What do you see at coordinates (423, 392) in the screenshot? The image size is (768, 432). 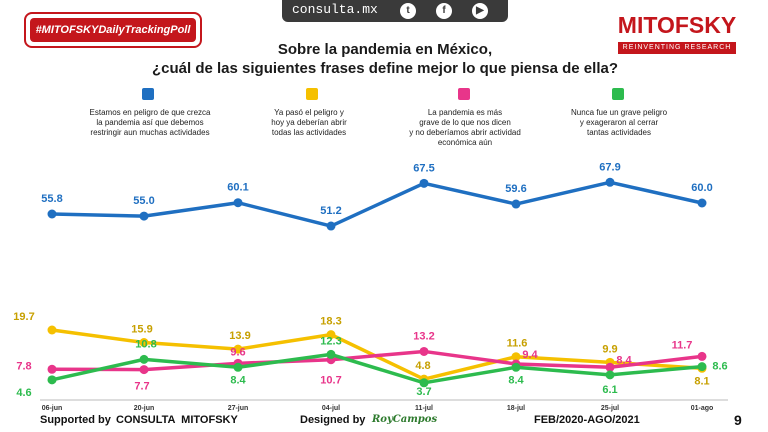 I see `data-label: 3.7` at bounding box center [423, 392].